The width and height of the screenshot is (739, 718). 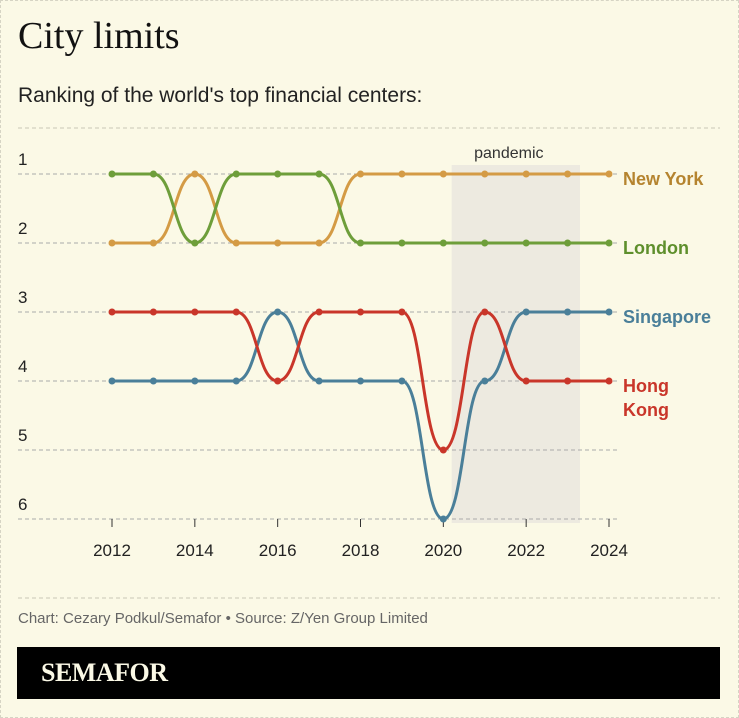 I want to click on y-tick-label: 1, so click(x=22, y=159).